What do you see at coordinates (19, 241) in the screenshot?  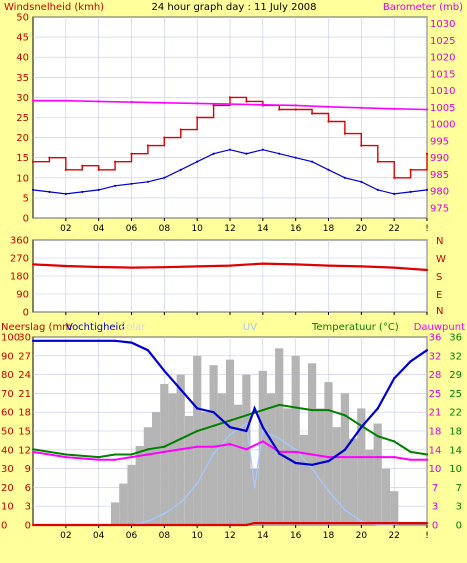 I see `direction-tick-label: 360` at bounding box center [19, 241].